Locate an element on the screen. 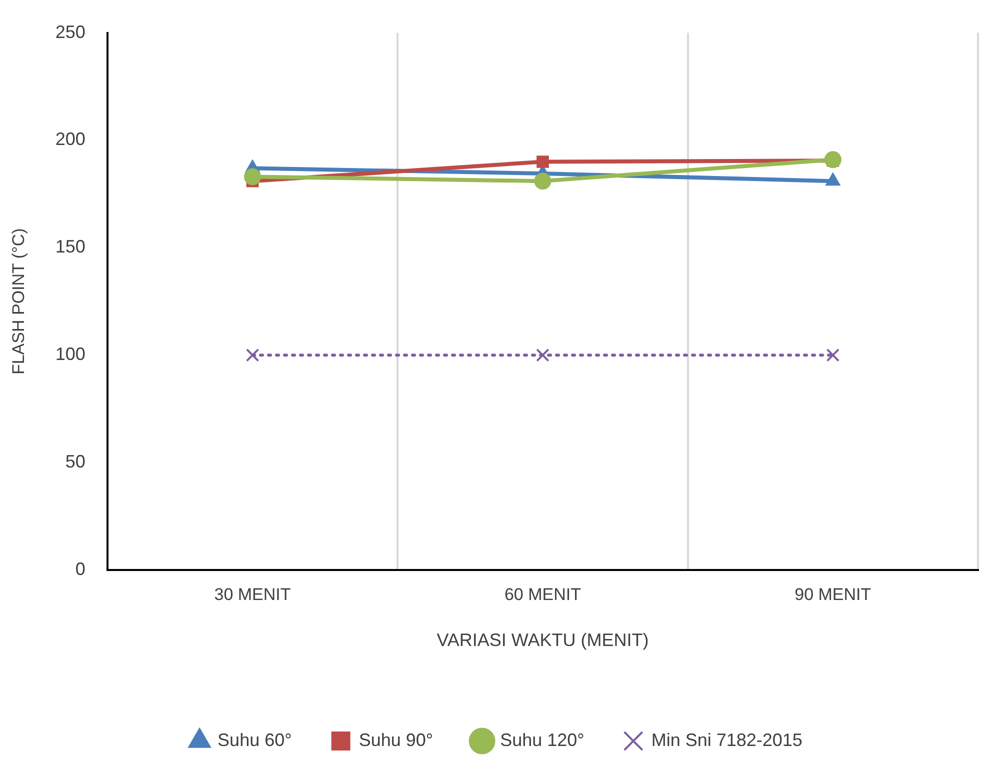 This screenshot has width=988, height=765. y-tick-label: 50 is located at coordinates (75, 462).